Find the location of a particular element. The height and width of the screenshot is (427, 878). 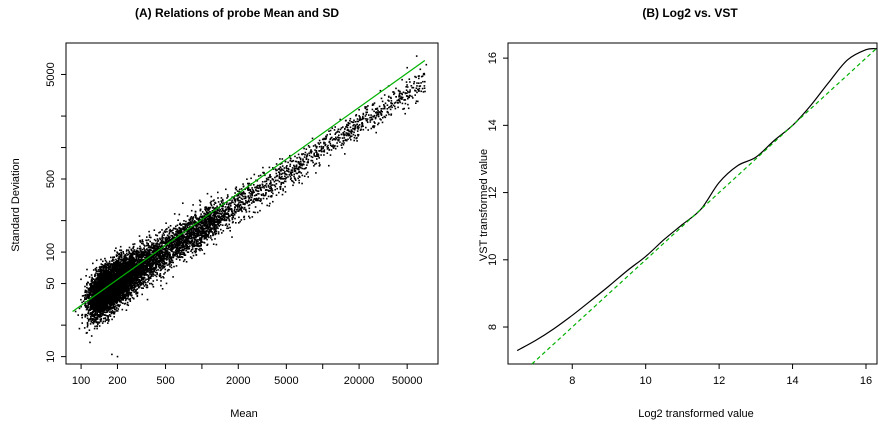

panel-a-y-tick-label: 50 is located at coordinates (51, 283).